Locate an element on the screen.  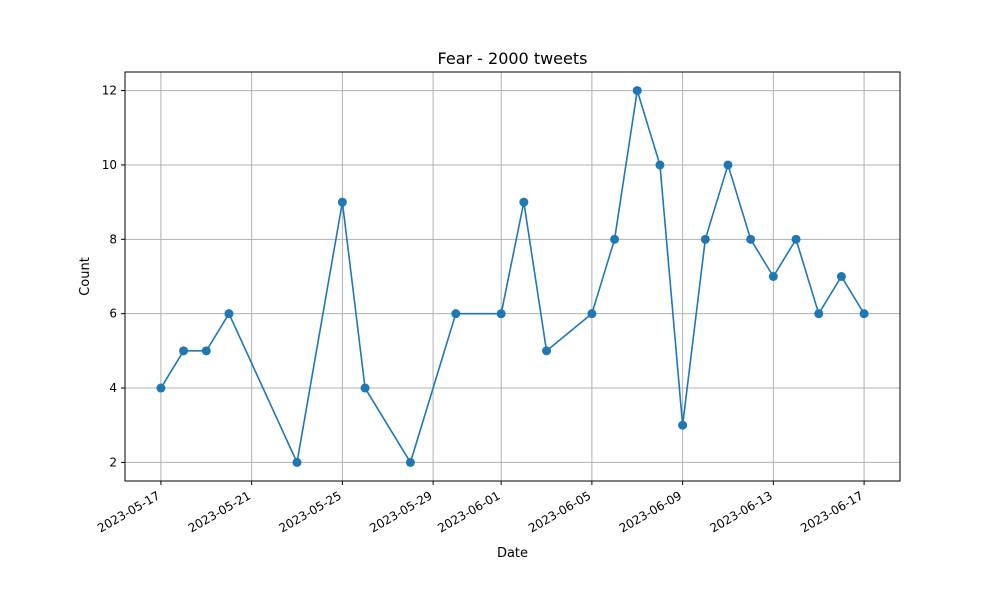
y-tick-label: 2 is located at coordinates (113, 462).